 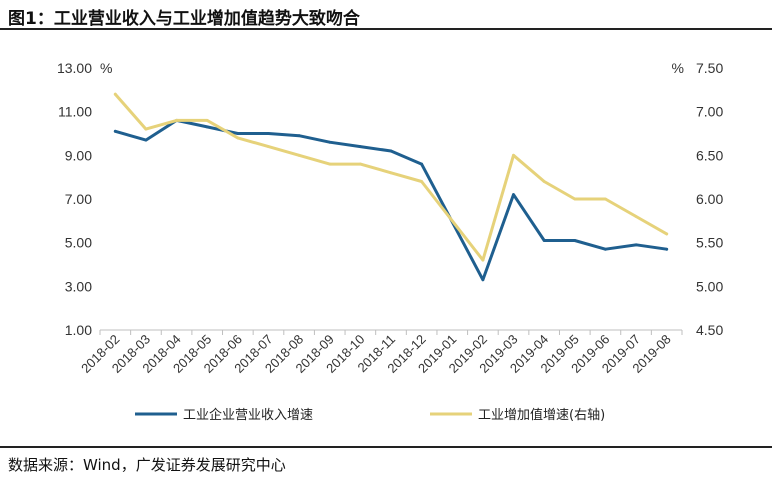 I want to click on left-axis-unit: %, so click(x=106, y=68).